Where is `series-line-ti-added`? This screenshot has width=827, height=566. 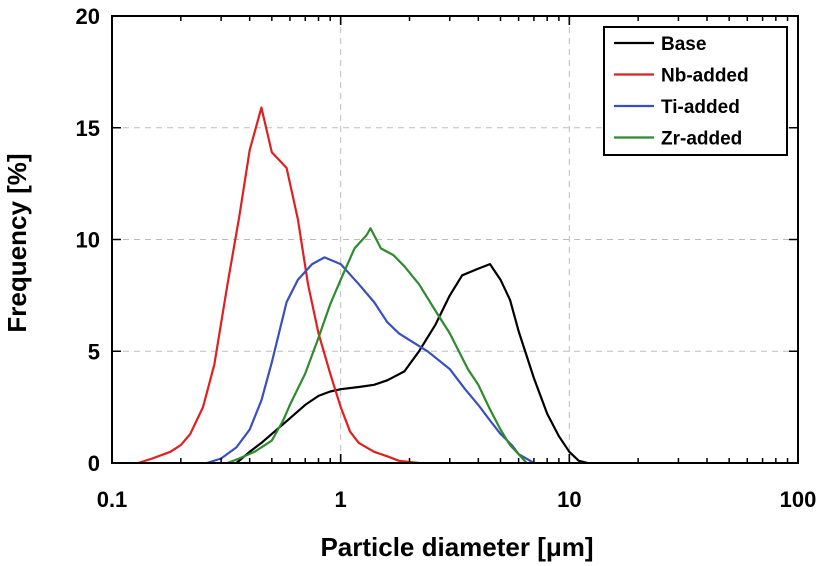
series-line-ti-added is located at coordinates (370, 360).